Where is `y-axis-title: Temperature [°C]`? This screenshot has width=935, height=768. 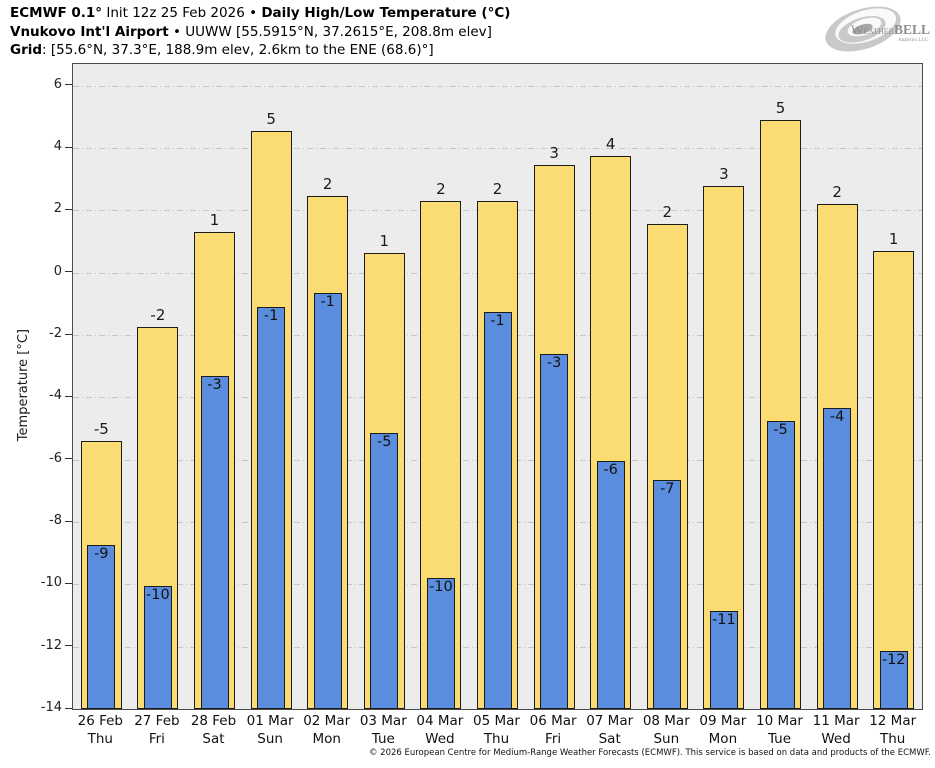
y-axis-title: Temperature [°C] is located at coordinates (23, 385).